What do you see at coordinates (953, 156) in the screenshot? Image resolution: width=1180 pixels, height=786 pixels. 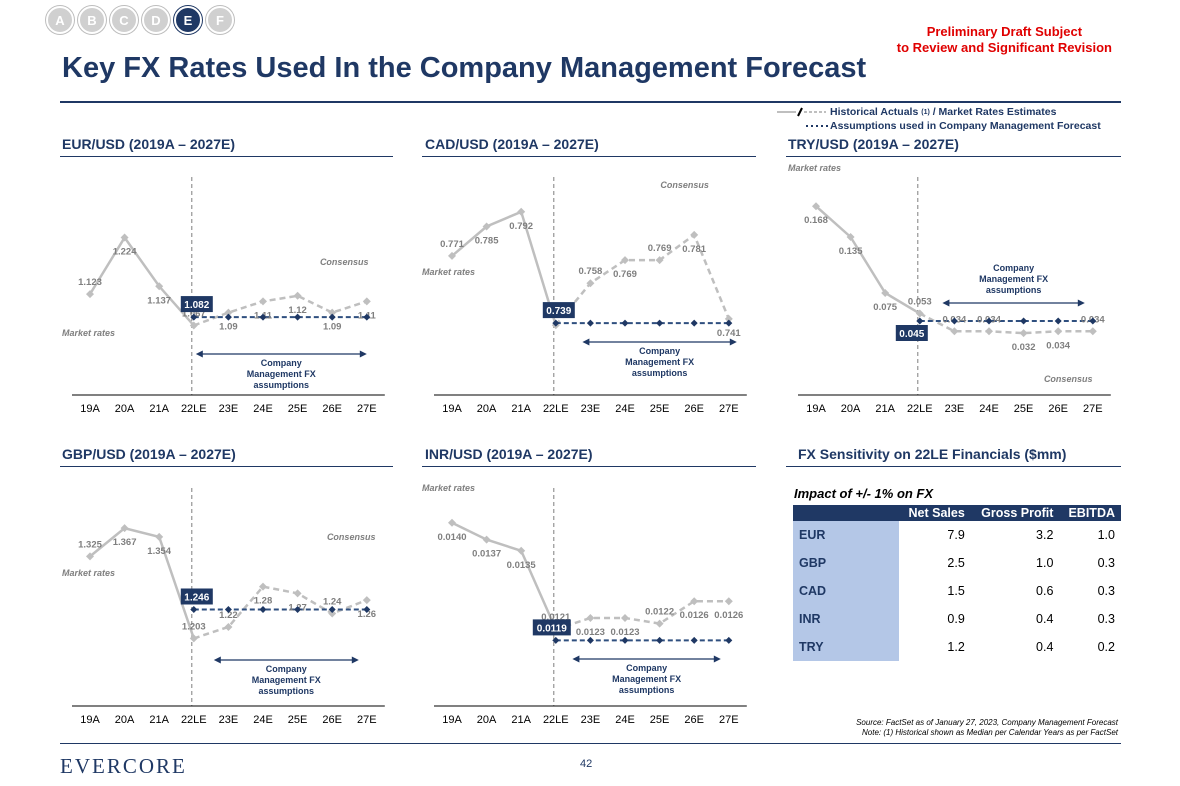 I see `try-title-rule` at bounding box center [953, 156].